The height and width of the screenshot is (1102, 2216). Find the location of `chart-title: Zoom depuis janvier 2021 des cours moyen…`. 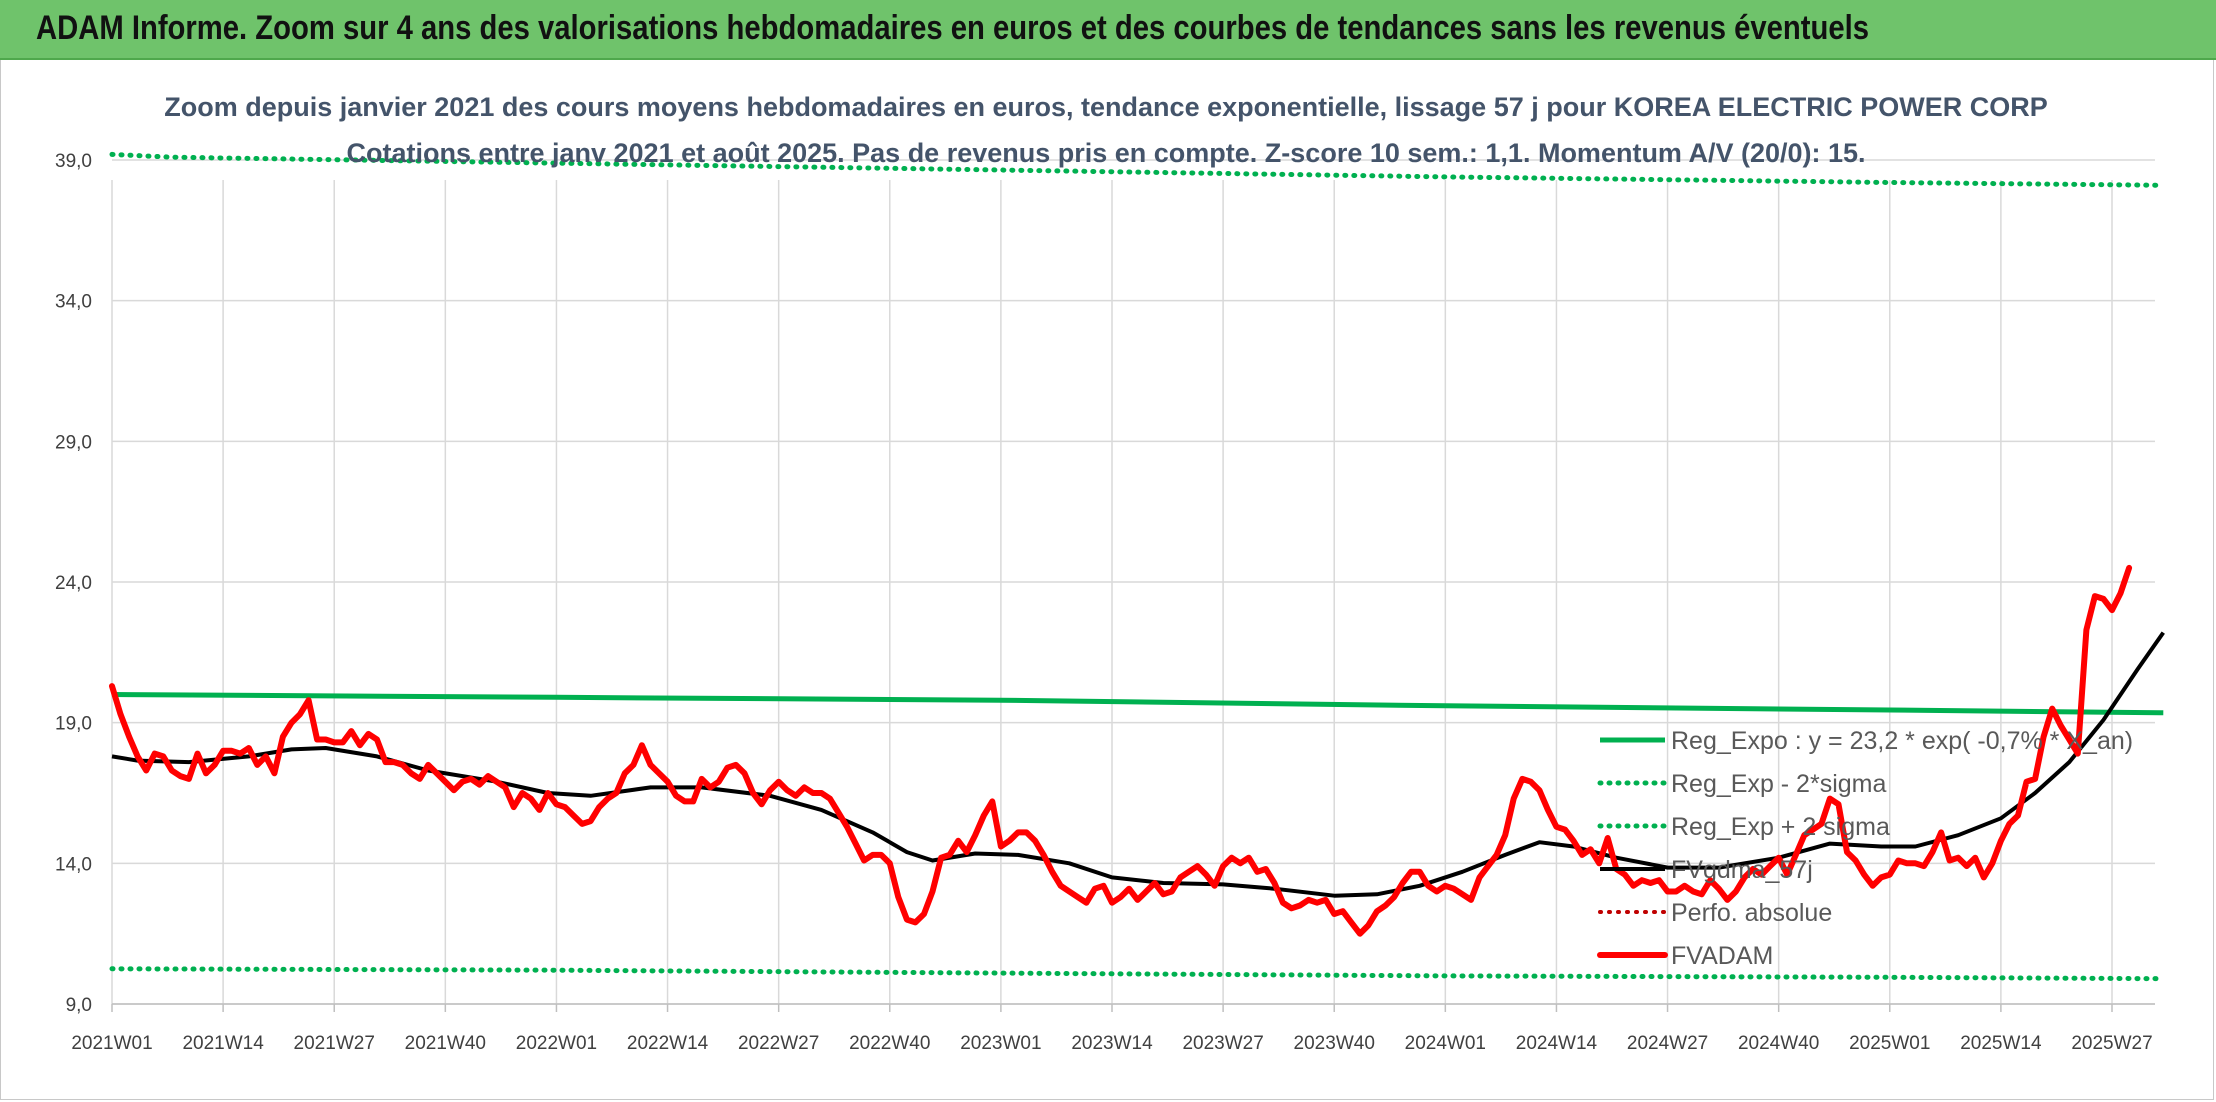

chart-title: Zoom depuis janvier 2021 des cours moyen… is located at coordinates (1106, 107).